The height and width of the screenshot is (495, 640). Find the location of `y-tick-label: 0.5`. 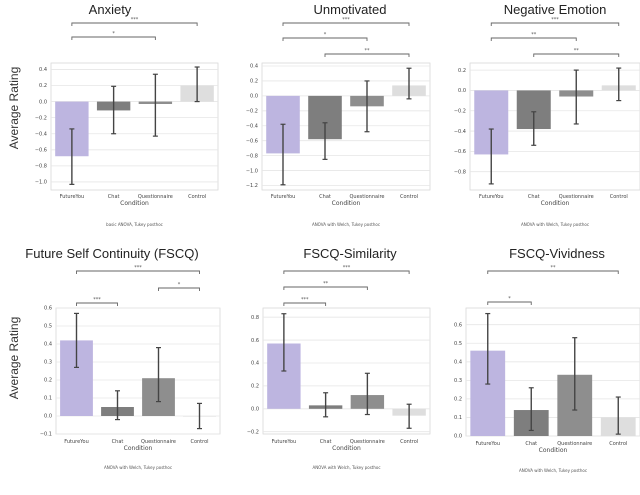

y-tick-label: 0.5 is located at coordinates (458, 344).